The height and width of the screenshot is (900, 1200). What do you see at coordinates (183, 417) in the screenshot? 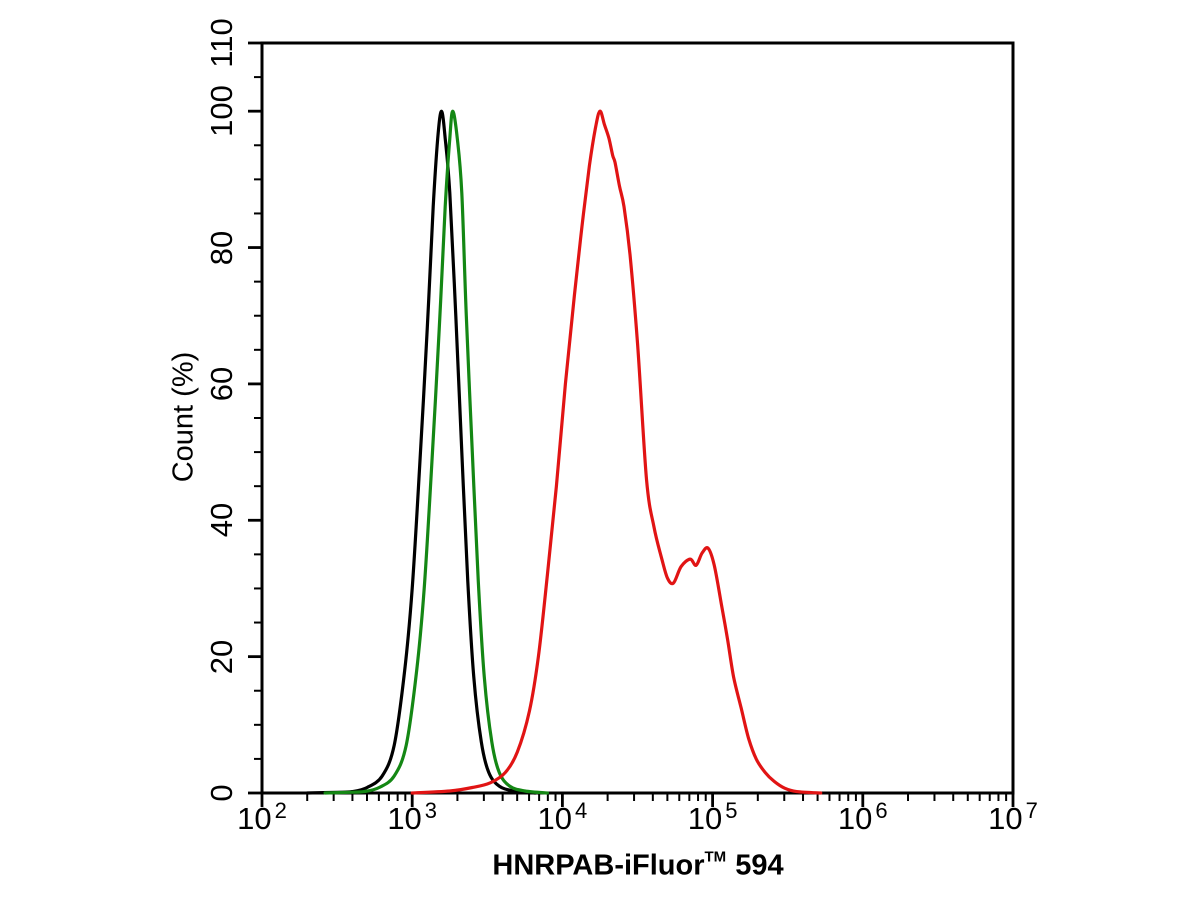
I see `y-axis-title: Count (%)` at bounding box center [183, 417].